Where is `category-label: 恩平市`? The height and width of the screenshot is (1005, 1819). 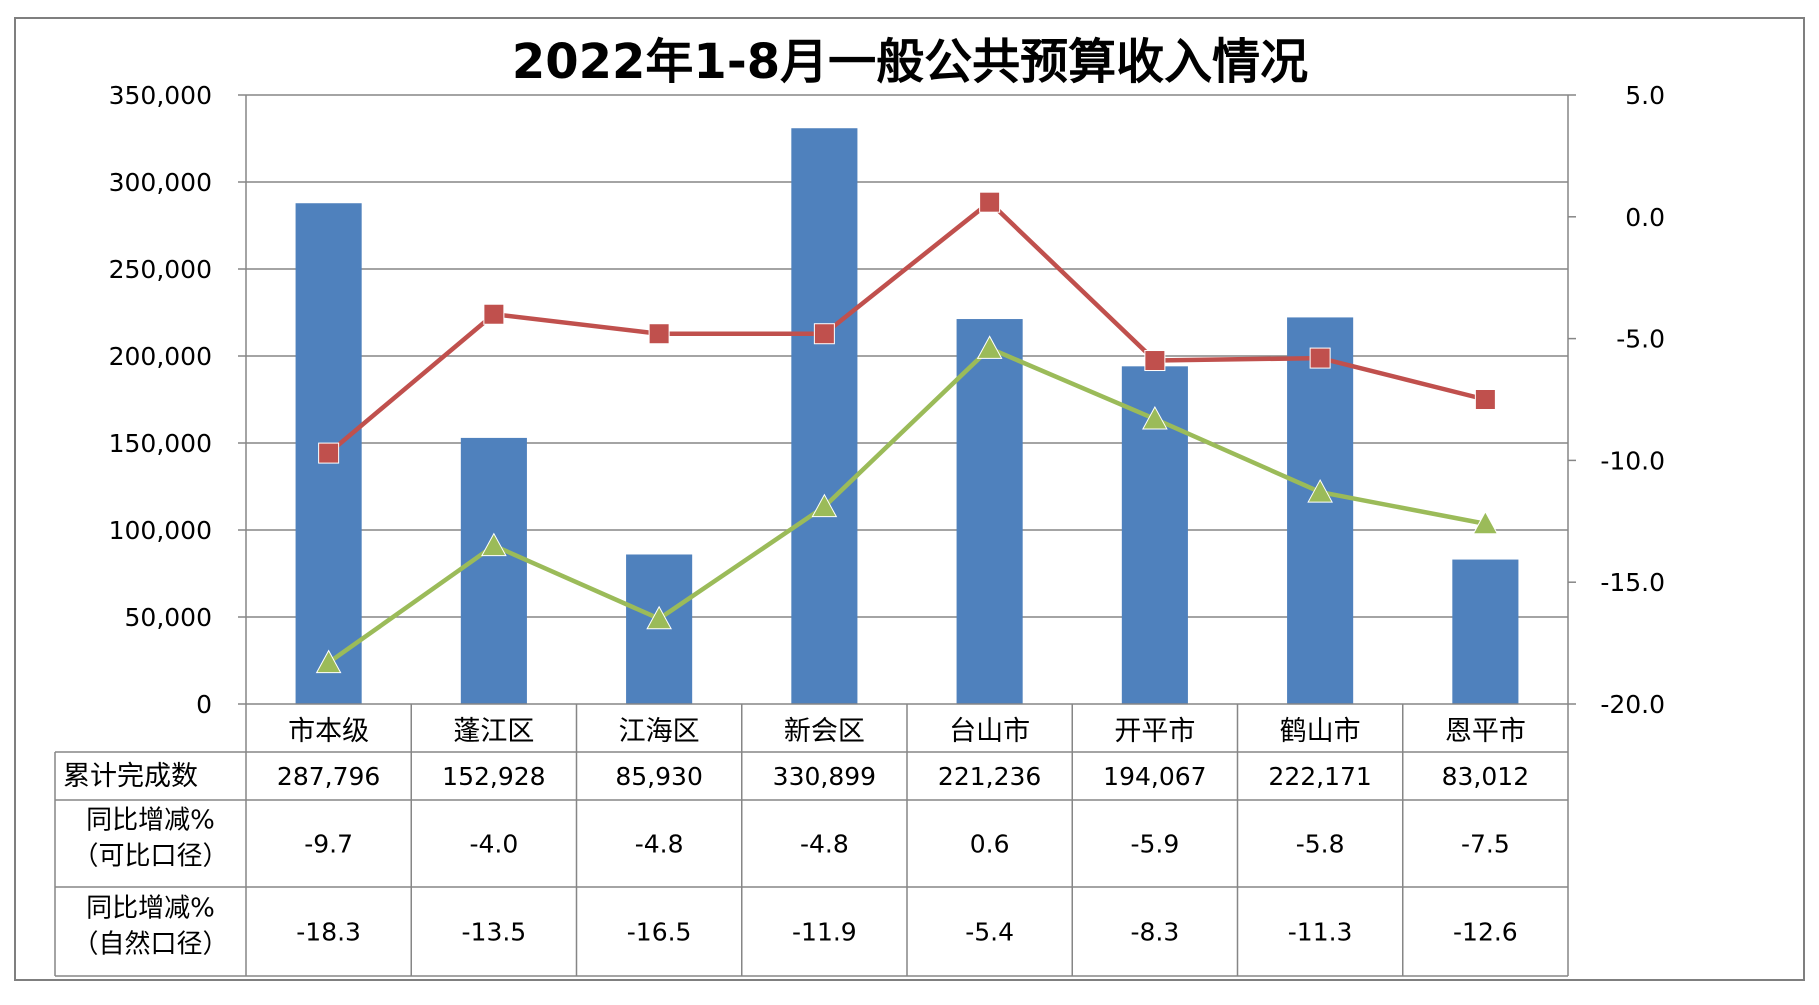
category-label: 恩平市 is located at coordinates (1485, 731).